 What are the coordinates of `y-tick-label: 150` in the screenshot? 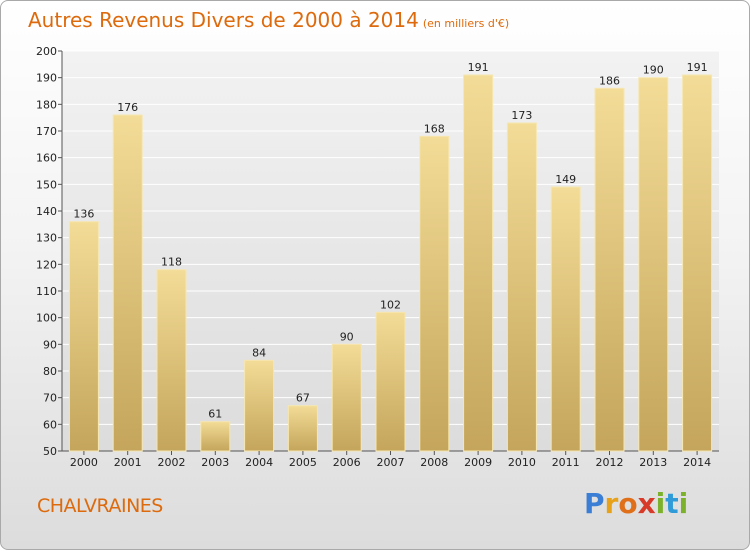 It's located at (46, 184).